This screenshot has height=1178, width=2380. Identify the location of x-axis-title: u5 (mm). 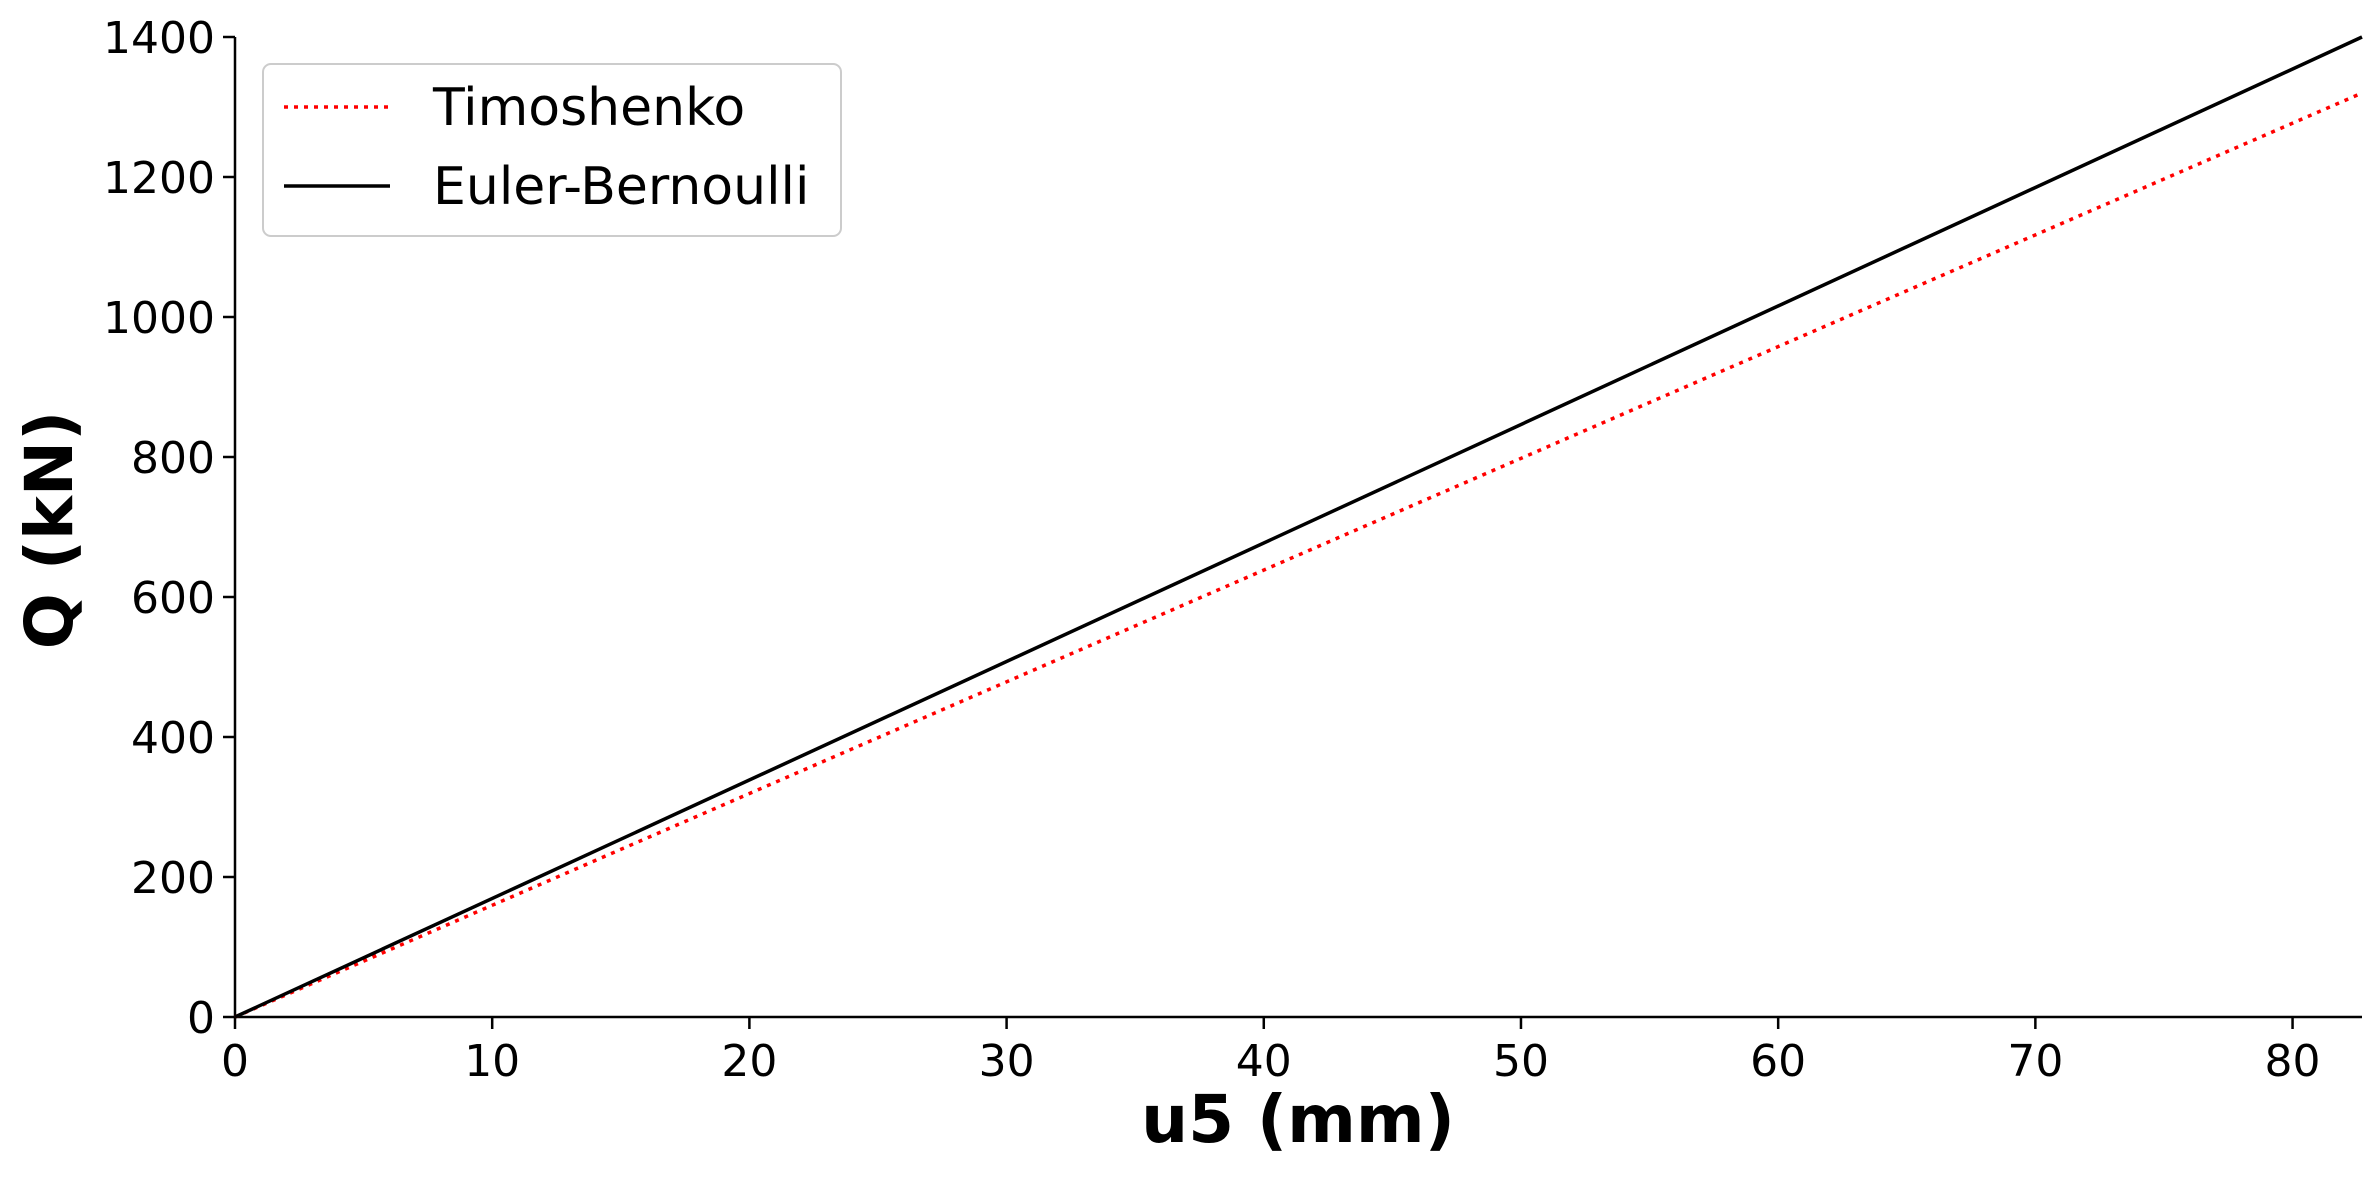
(1298, 1119).